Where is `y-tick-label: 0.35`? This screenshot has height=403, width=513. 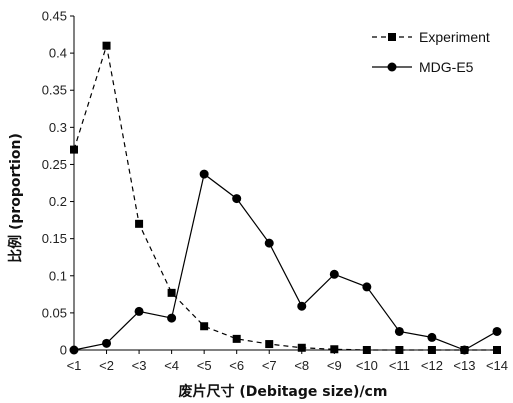
y-tick-label: 0.35 is located at coordinates (54, 90).